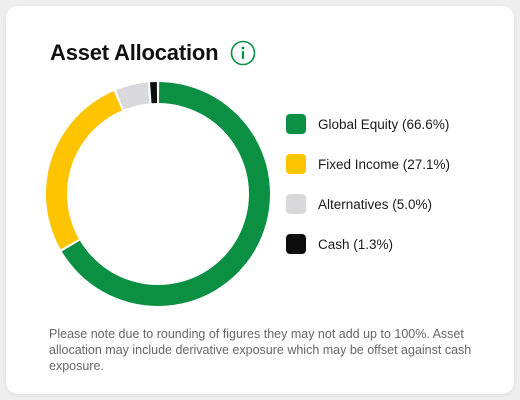  What do you see at coordinates (154, 93) in the screenshot?
I see `donut-slice-cash` at bounding box center [154, 93].